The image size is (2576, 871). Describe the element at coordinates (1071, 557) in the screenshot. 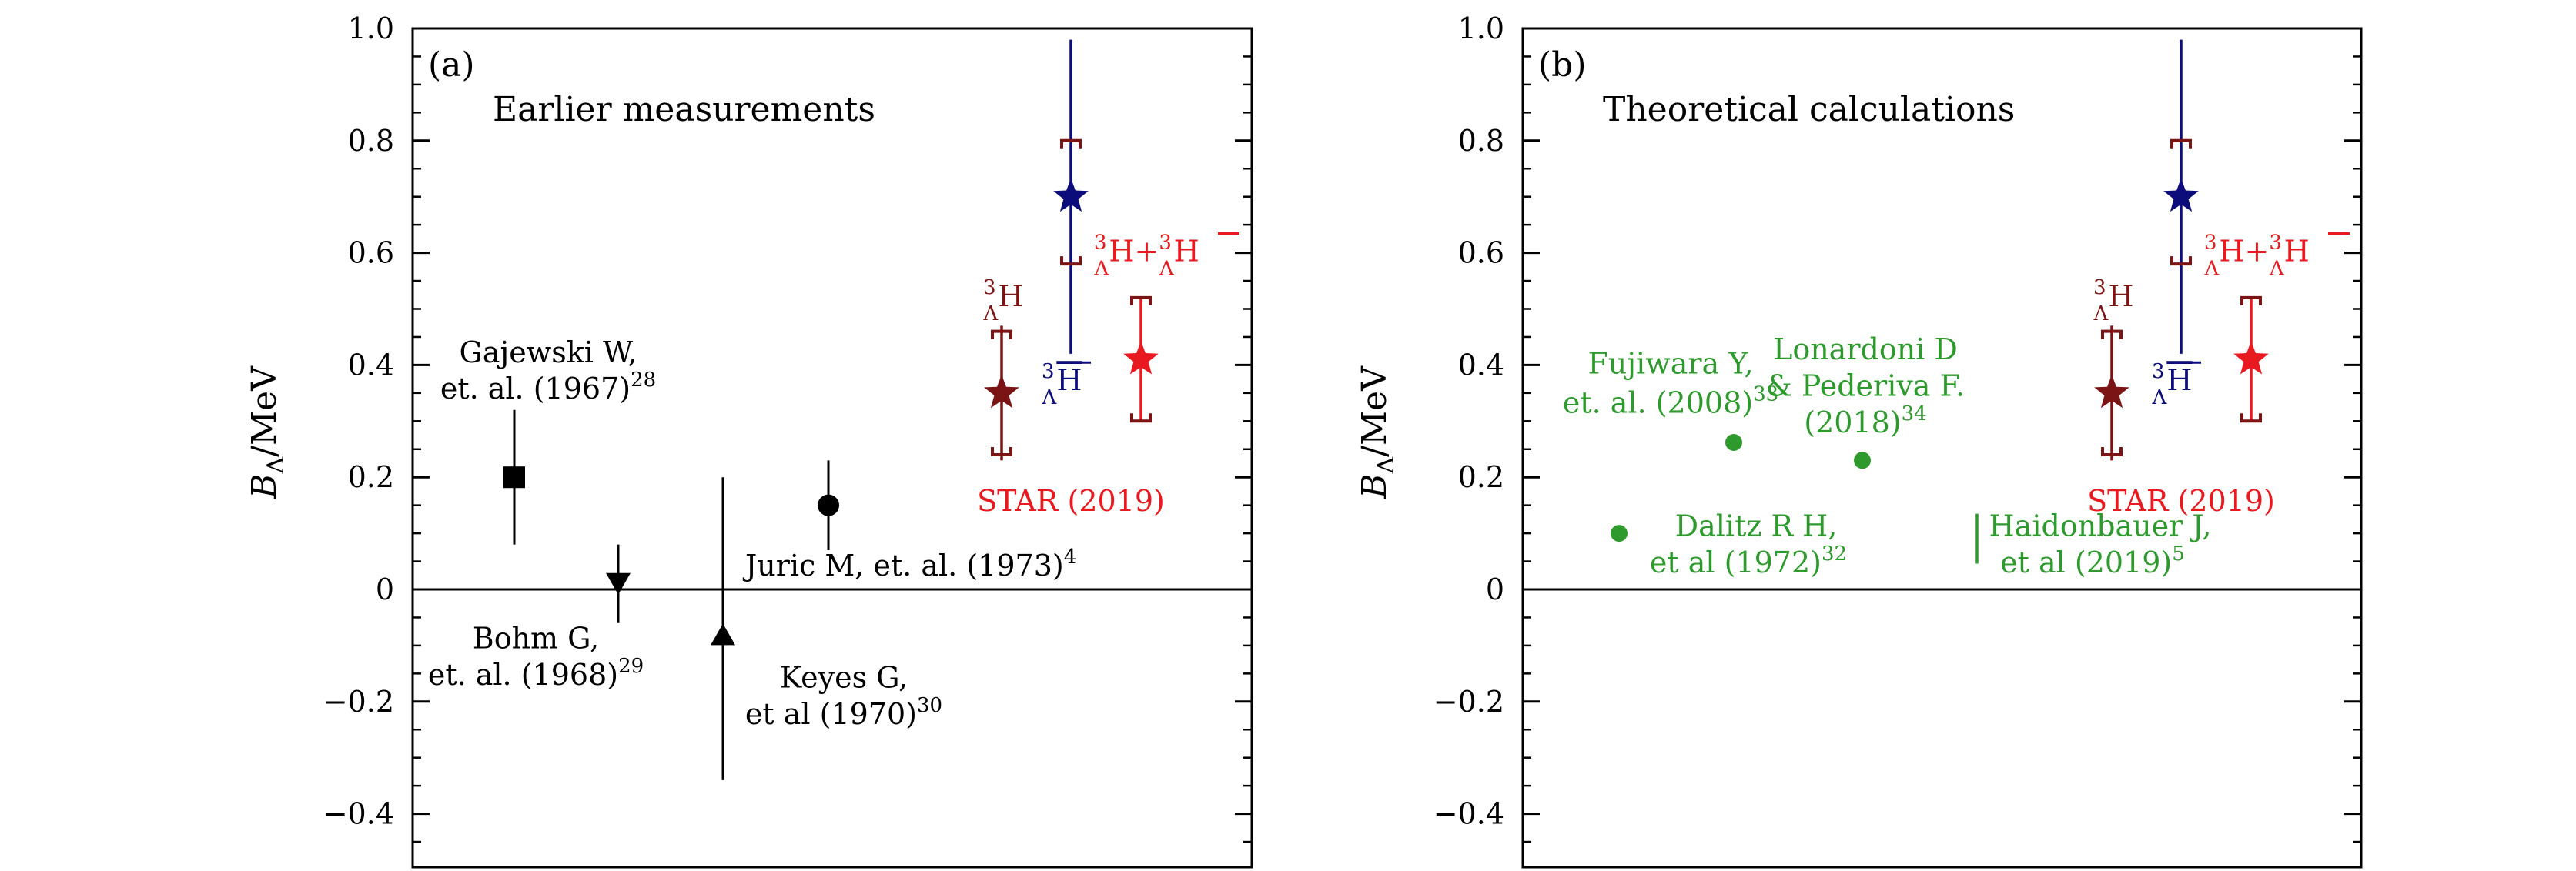

I see `label-juric-ref: 4` at that location.